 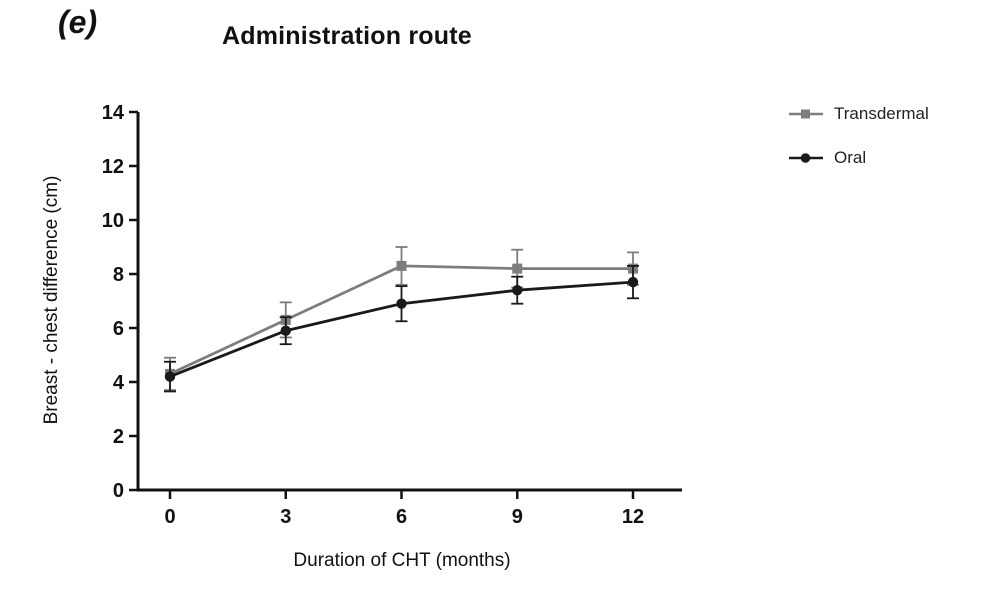 I want to click on y-tick-label: 2, so click(x=118, y=437).